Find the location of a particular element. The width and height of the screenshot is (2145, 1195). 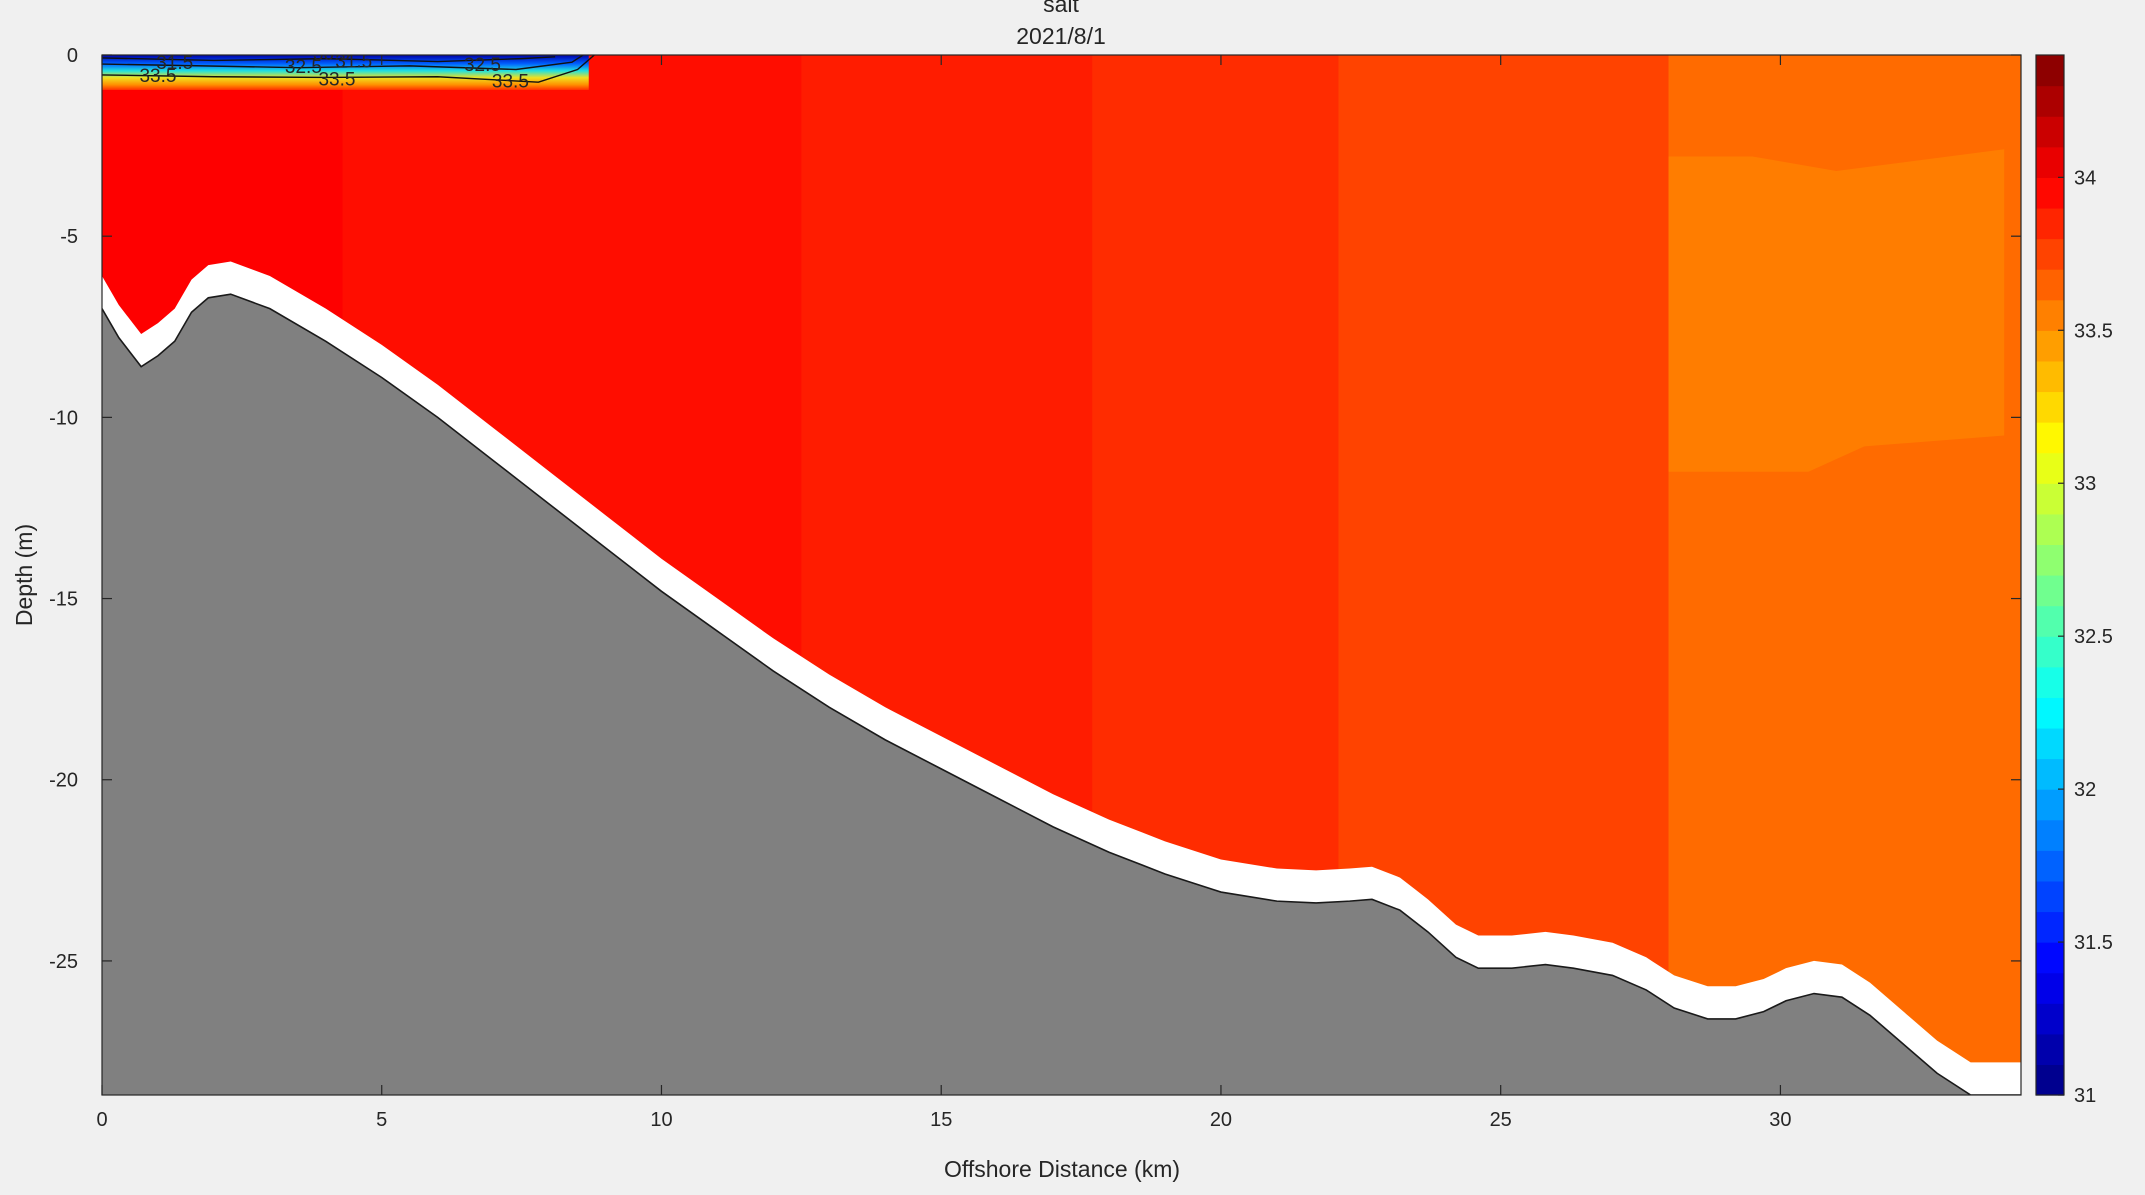

y-tick-label: -20 is located at coordinates (63, 781).